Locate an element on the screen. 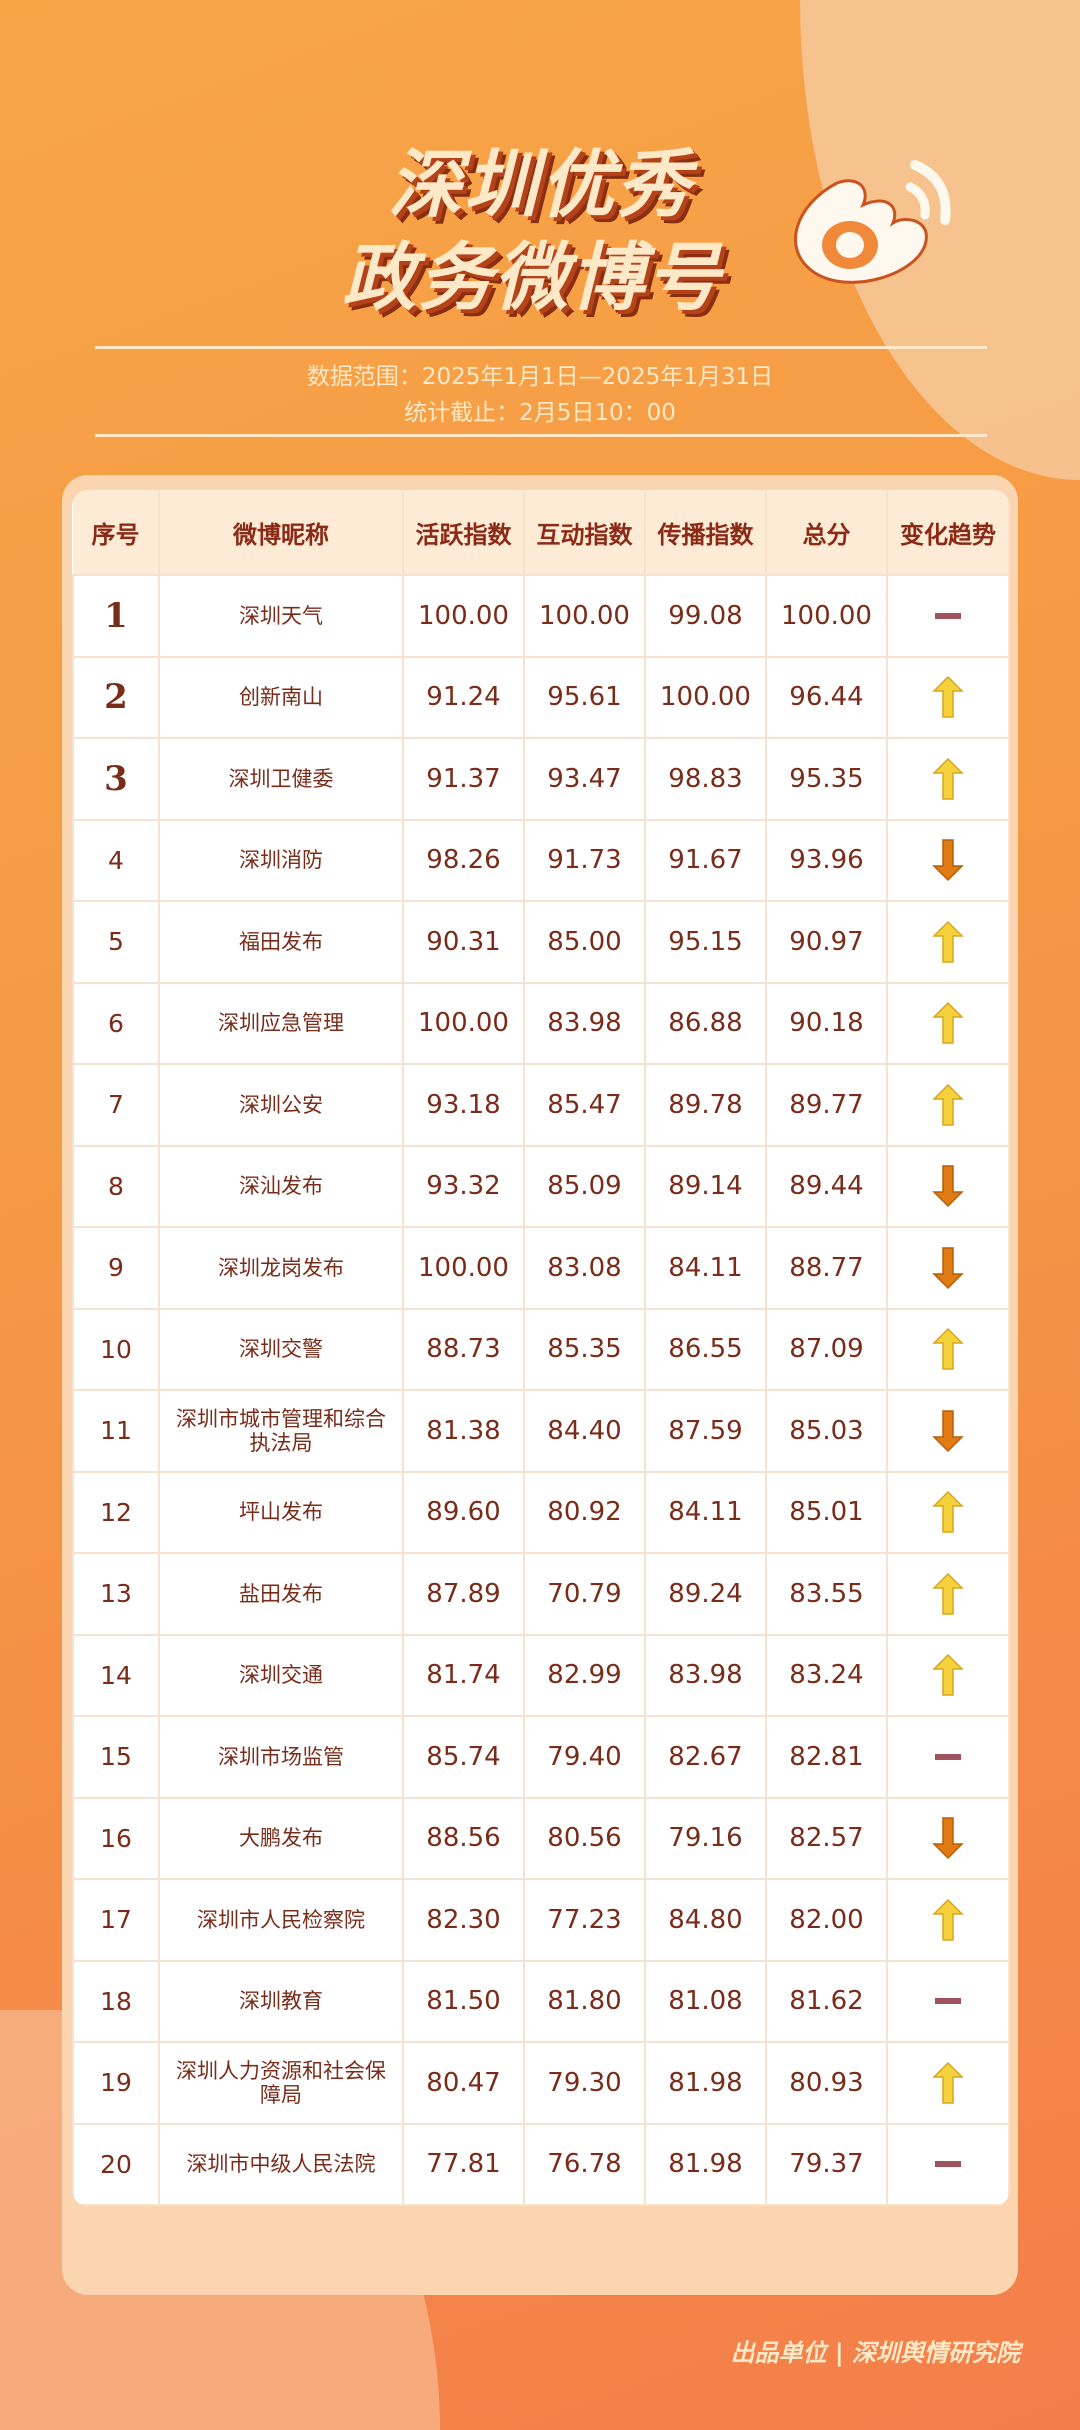  cell-active: 89.60 is located at coordinates (463, 1512).